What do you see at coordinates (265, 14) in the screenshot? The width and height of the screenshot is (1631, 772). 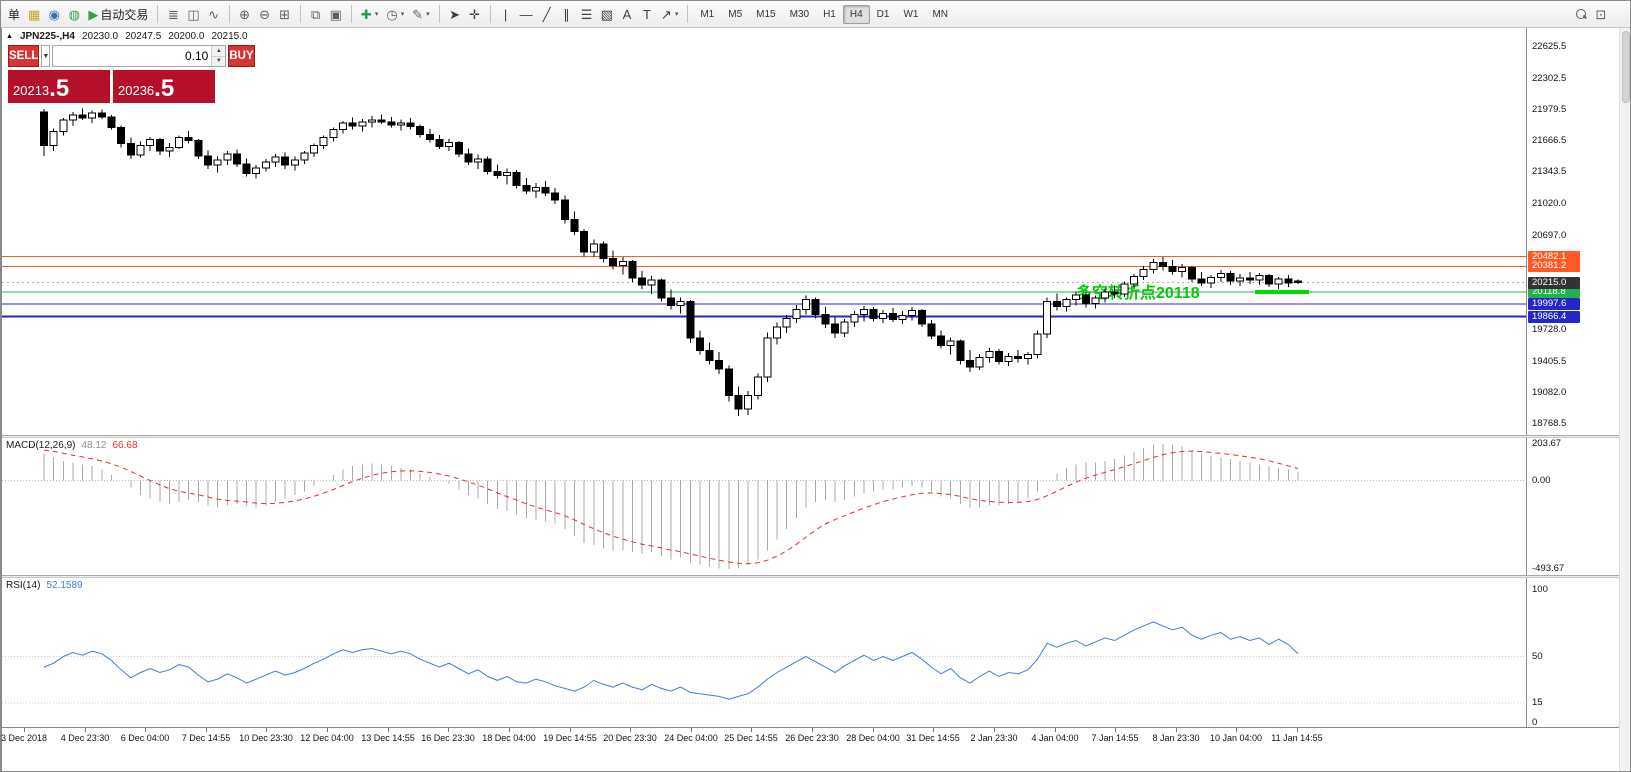 I see `zoom-out-button: ⊖` at bounding box center [265, 14].